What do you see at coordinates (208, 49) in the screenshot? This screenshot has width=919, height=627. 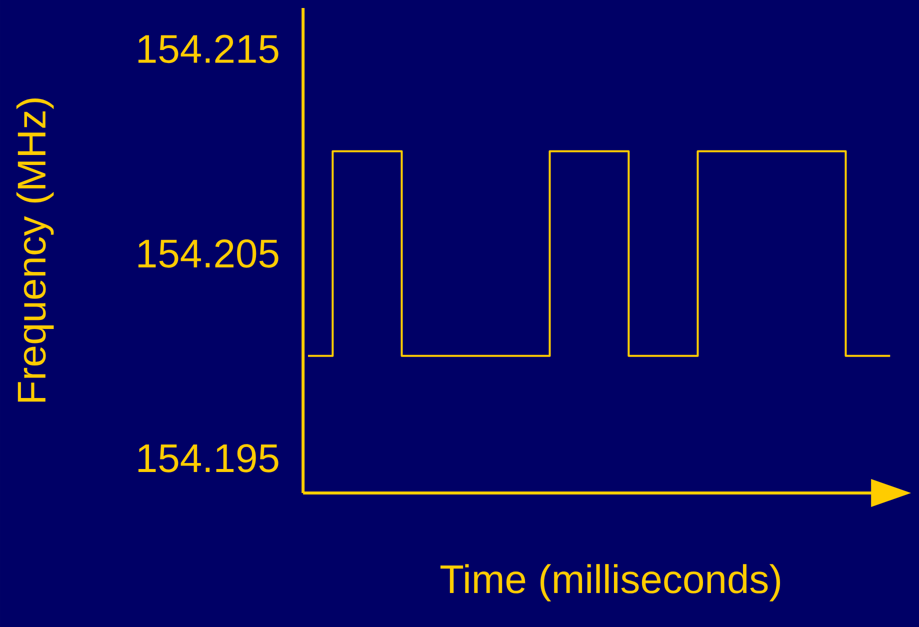 I see `y-tick-label: 154.215` at bounding box center [208, 49].